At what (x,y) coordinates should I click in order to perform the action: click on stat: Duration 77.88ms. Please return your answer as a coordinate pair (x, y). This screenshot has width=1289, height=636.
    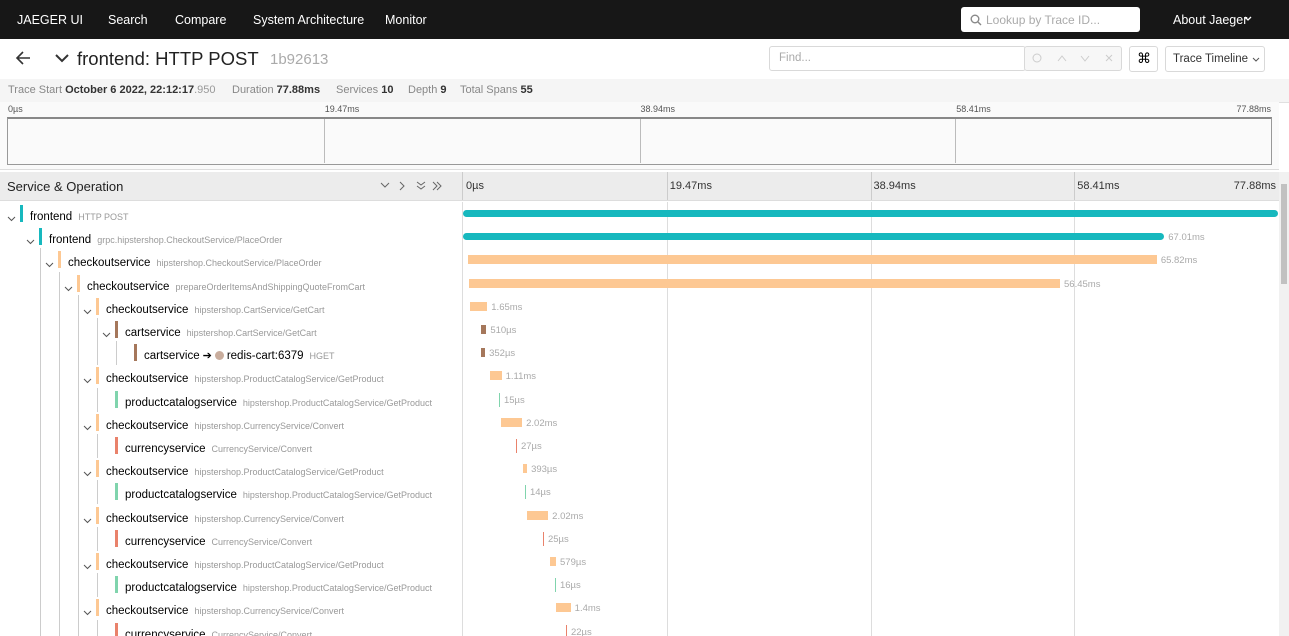
    Looking at the image, I should click on (276, 90).